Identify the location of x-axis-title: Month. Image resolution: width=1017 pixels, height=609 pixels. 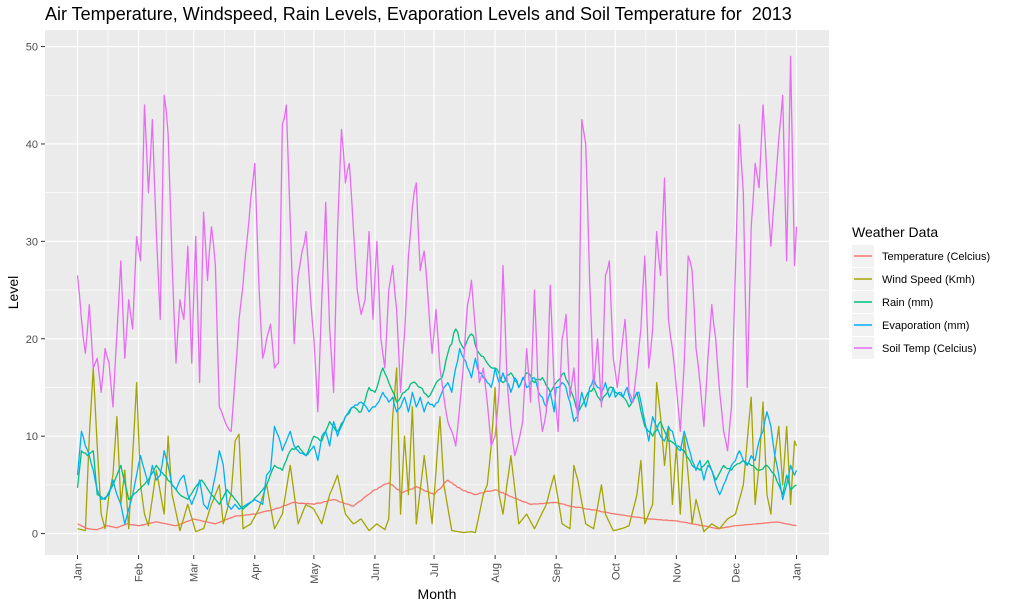
(437, 594).